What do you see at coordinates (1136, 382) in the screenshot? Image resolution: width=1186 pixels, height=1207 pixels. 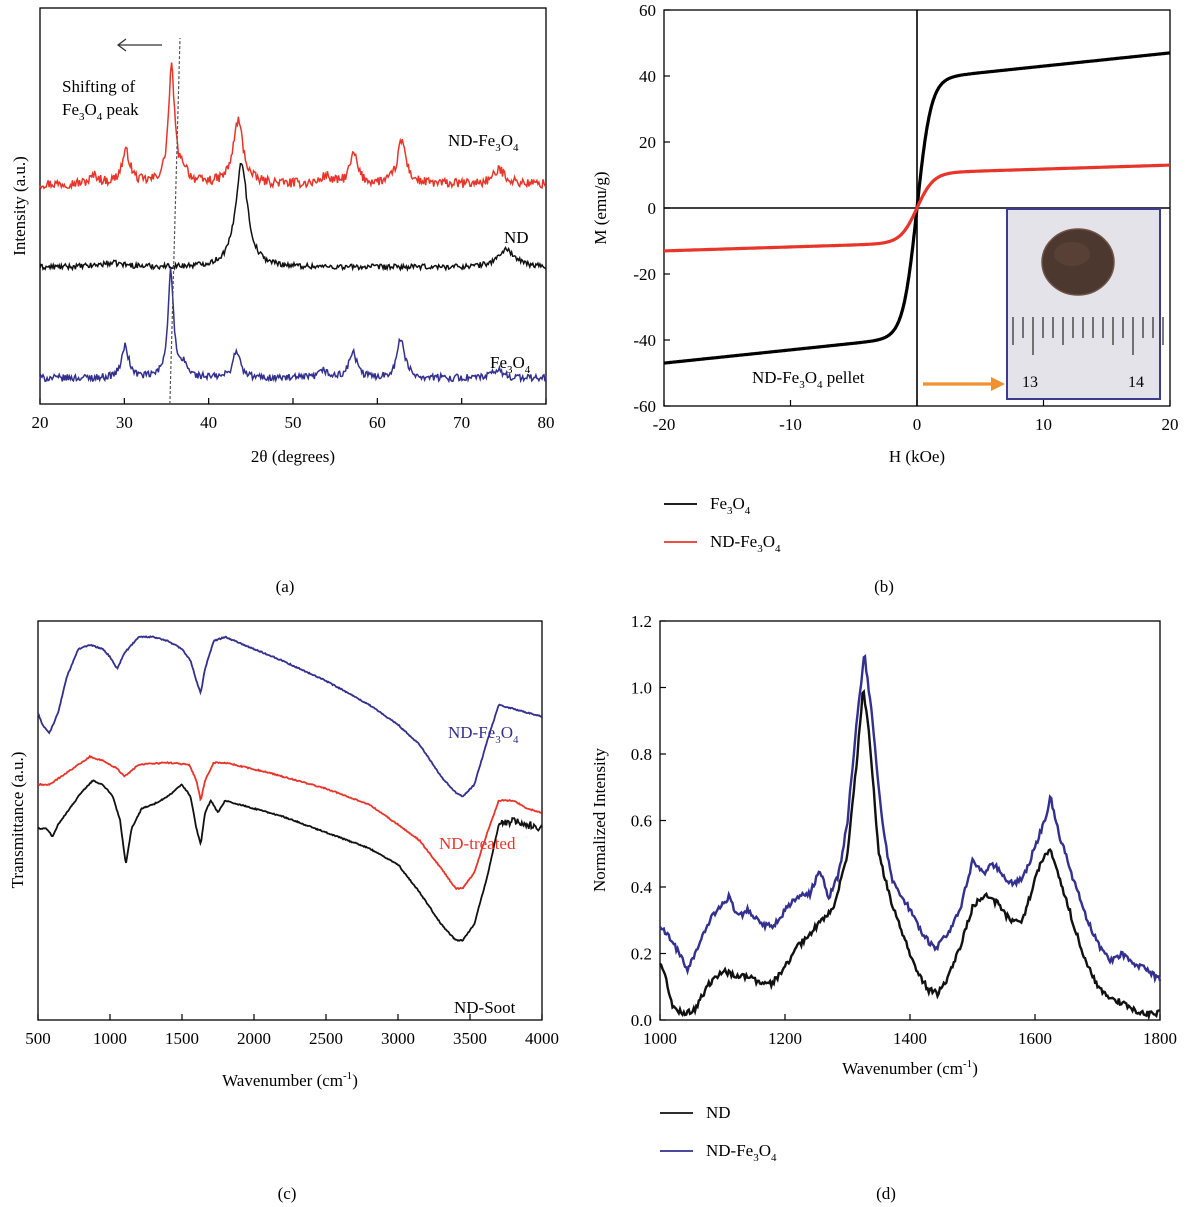 I see `inset-ruler-label-14: 14` at bounding box center [1136, 382].